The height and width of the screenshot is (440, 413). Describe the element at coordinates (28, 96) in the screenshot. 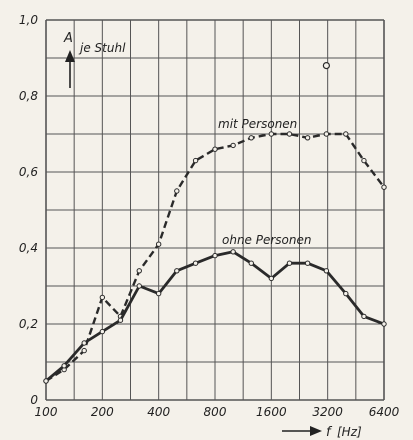

I see `y-tick-label: 0,8` at that location.